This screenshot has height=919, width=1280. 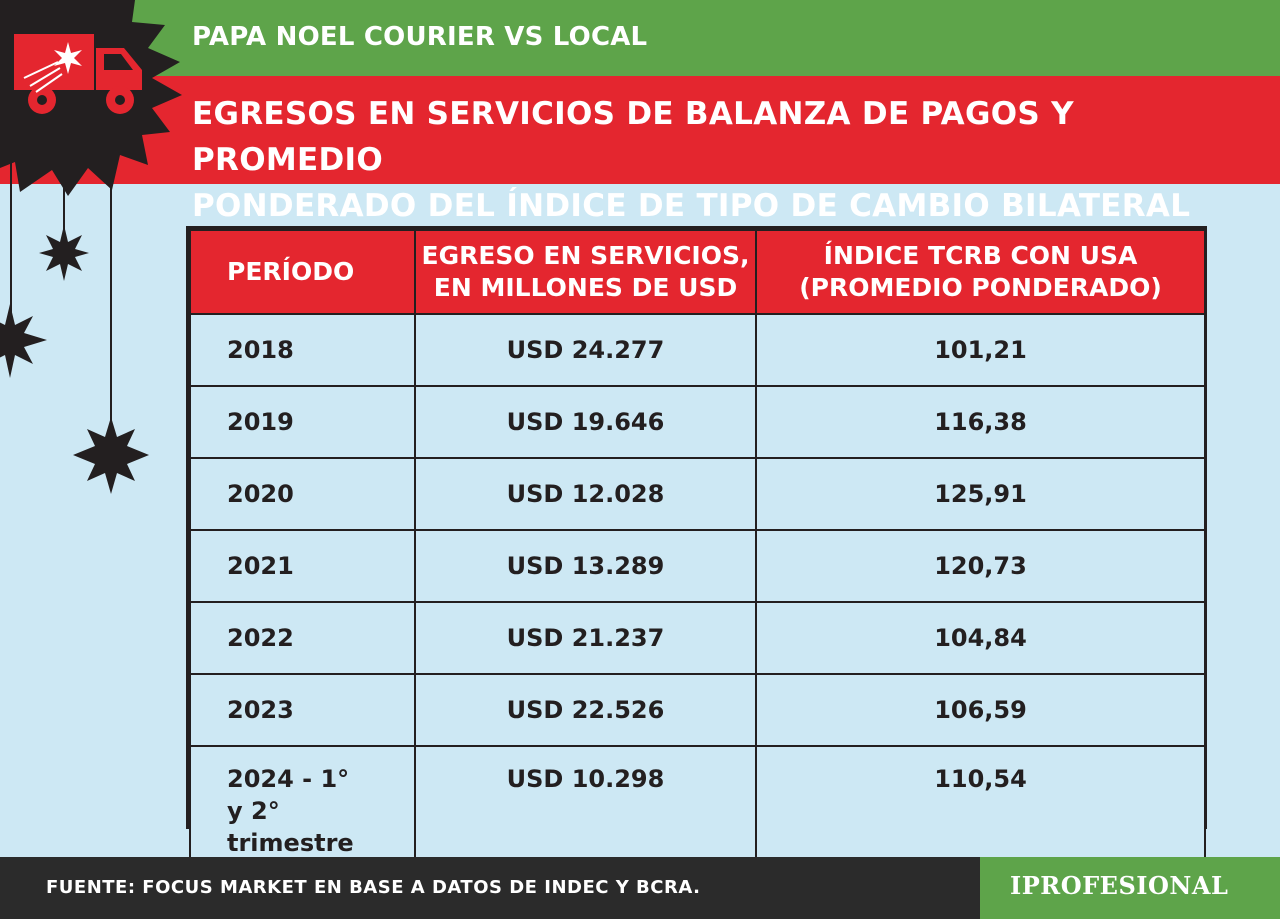 I want to click on brand-logo: IPROFESIONAL, so click(x=1119, y=885).